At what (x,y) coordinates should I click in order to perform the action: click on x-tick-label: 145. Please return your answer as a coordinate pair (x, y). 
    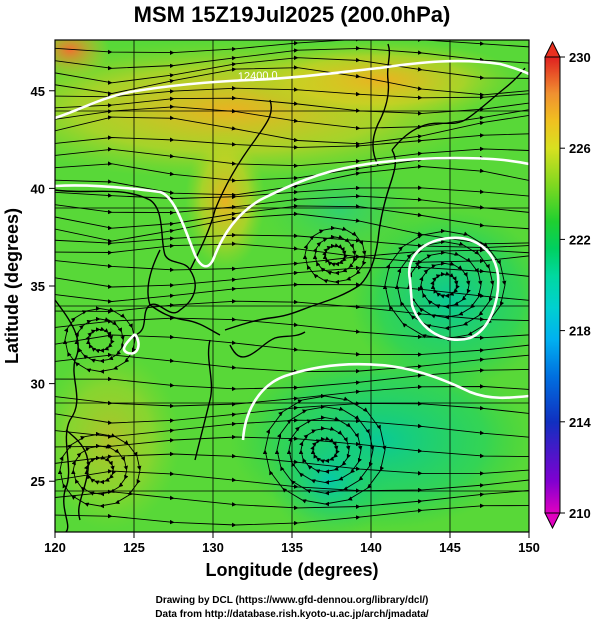
    Looking at the image, I should click on (450, 547).